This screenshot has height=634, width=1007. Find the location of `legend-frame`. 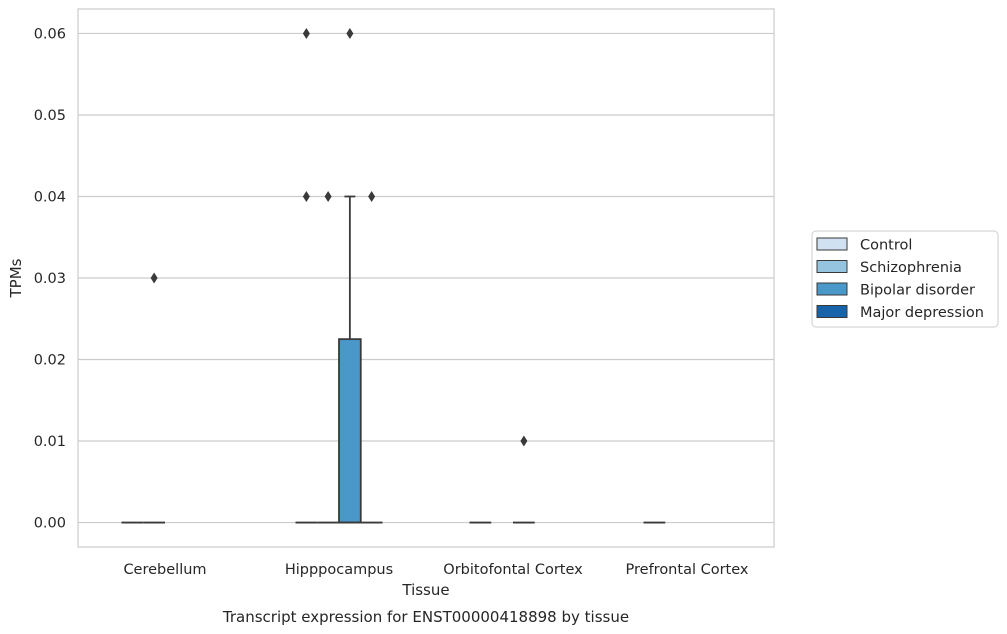

legend-frame is located at coordinates (905, 279).